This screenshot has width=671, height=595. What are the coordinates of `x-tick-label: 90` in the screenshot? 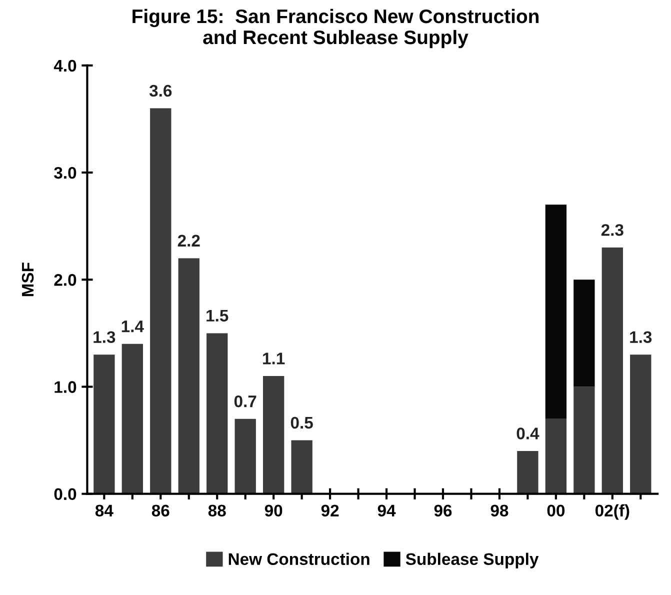 It's located at (273, 510).